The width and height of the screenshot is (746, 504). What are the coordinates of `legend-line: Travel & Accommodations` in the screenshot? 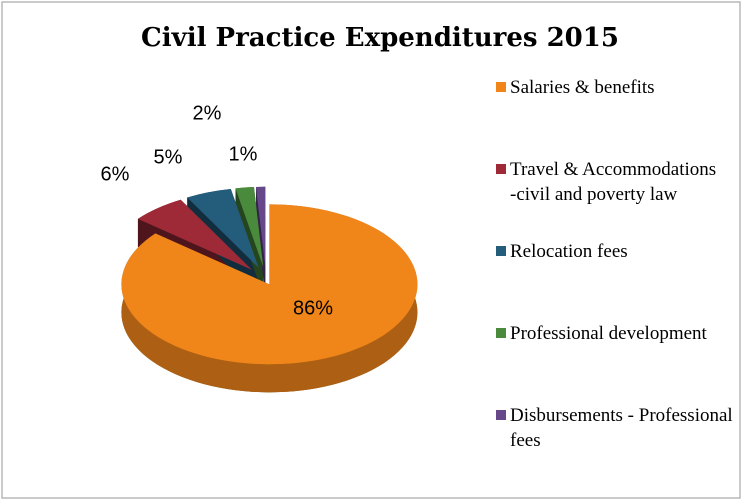 It's located at (613, 169).